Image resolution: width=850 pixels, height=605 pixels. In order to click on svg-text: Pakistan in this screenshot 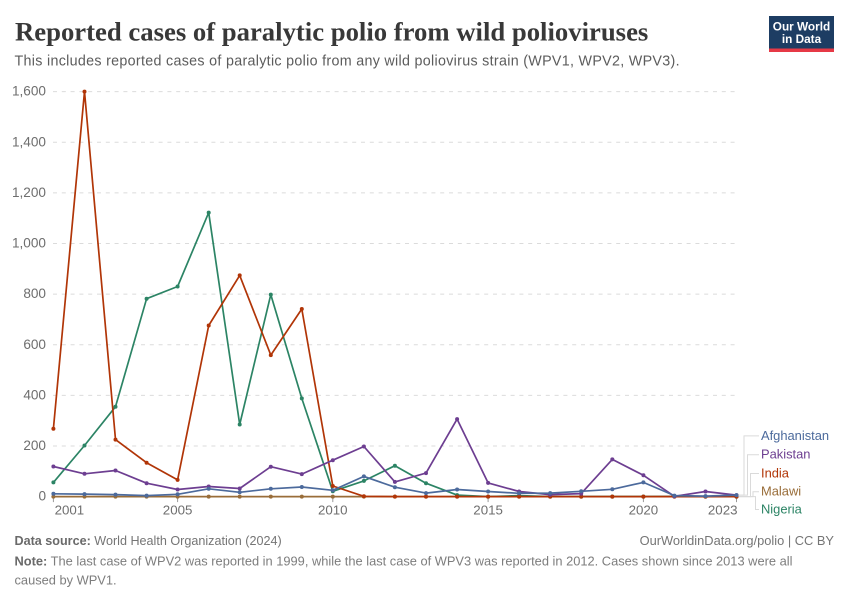, I will do `click(785, 454)`.